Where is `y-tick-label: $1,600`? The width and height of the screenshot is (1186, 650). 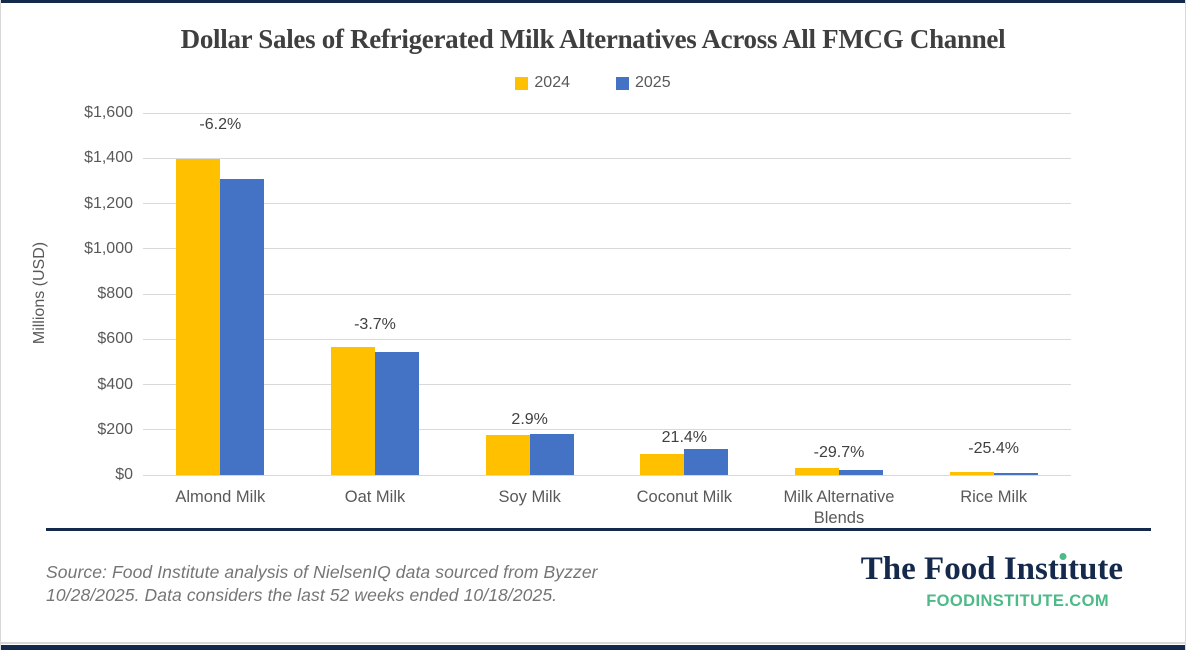 y-tick-label: $1,600 is located at coordinates (108, 112).